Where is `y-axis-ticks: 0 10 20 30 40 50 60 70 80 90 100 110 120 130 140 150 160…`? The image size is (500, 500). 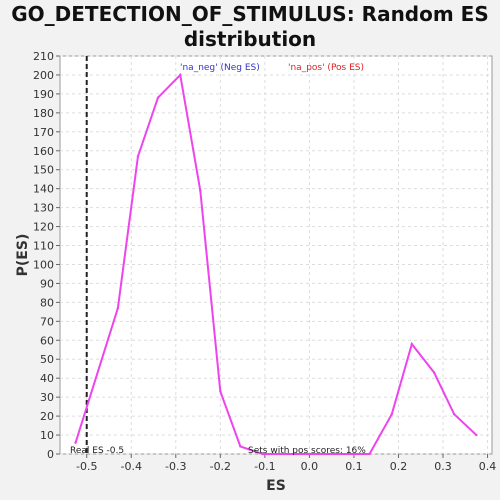
y-axis-ticks: 0 10 20 30 40 50 60 70 80 90 100 110 120 130 140 150 160… is located at coordinates (46, 255).